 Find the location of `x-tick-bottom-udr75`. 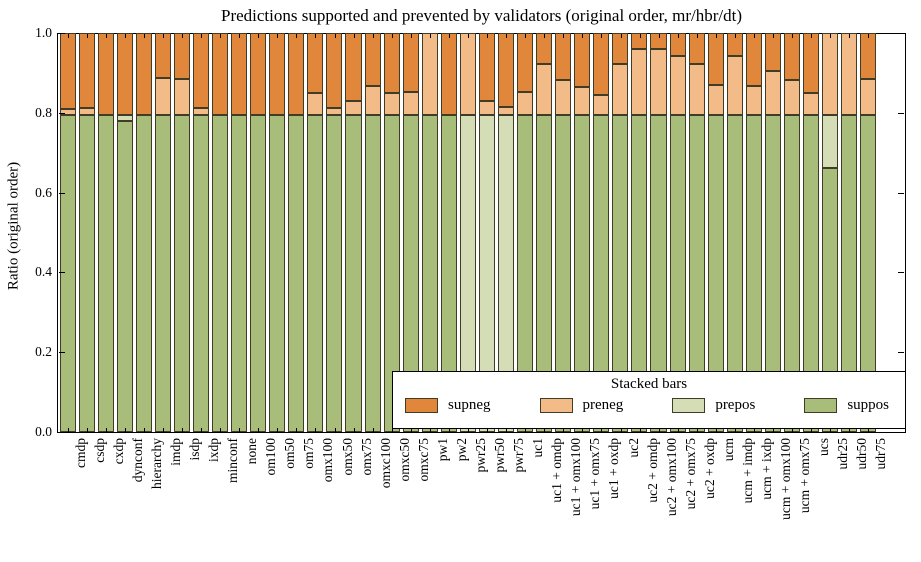

x-tick-bottom-udr75 is located at coordinates (869, 430).